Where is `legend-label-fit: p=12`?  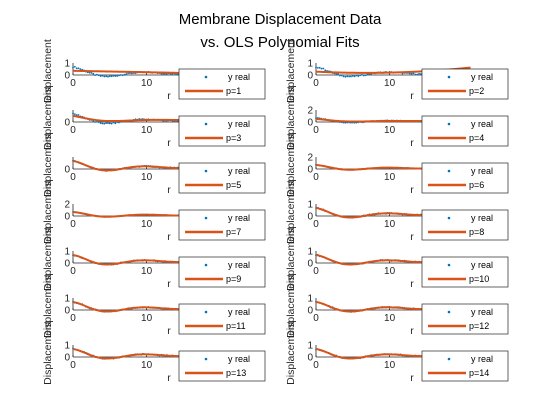 legend-label-fit: p=12 is located at coordinates (479, 326).